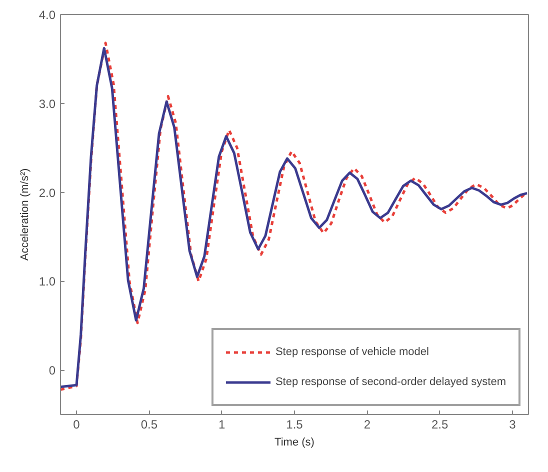 The height and width of the screenshot is (472, 548). Describe the element at coordinates (24, 214) in the screenshot. I see `y-axis-title: Acceleration (m/s²)` at that location.